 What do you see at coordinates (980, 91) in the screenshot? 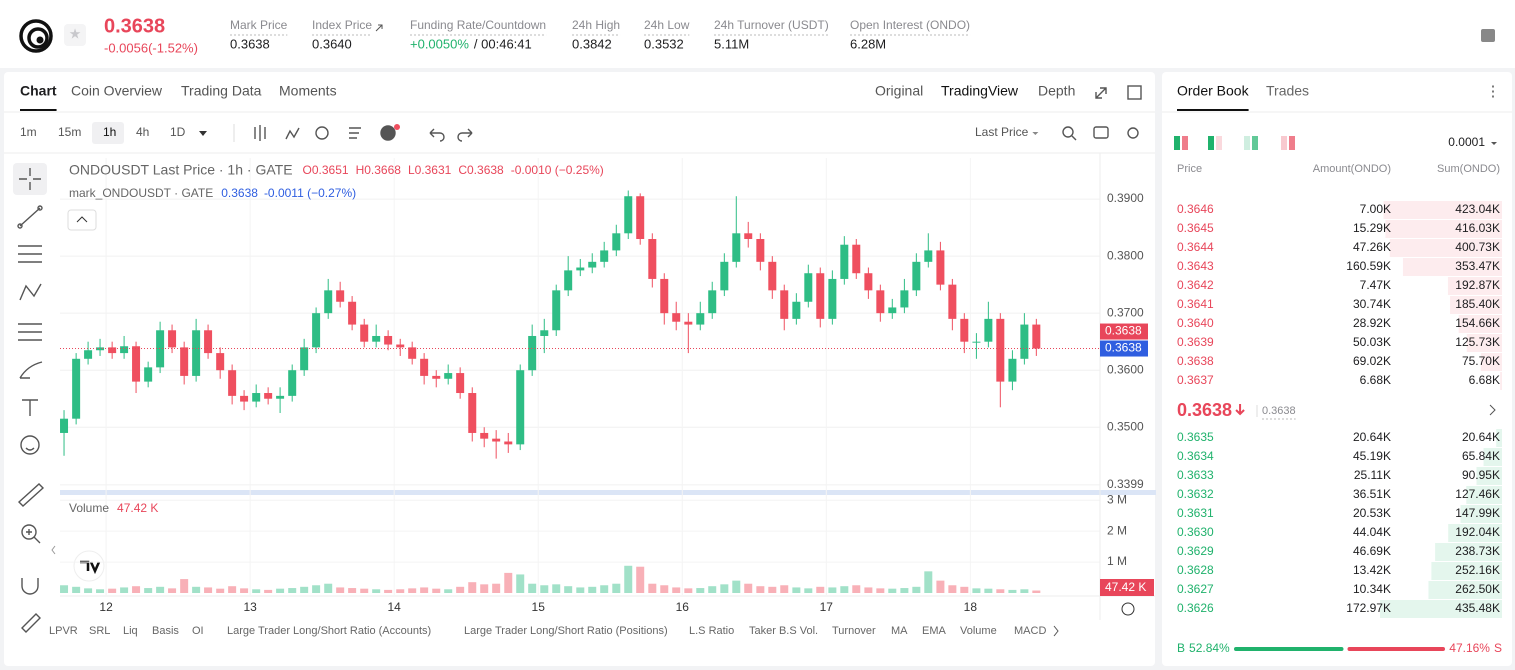
I see `view-tab: TradingView` at bounding box center [980, 91].